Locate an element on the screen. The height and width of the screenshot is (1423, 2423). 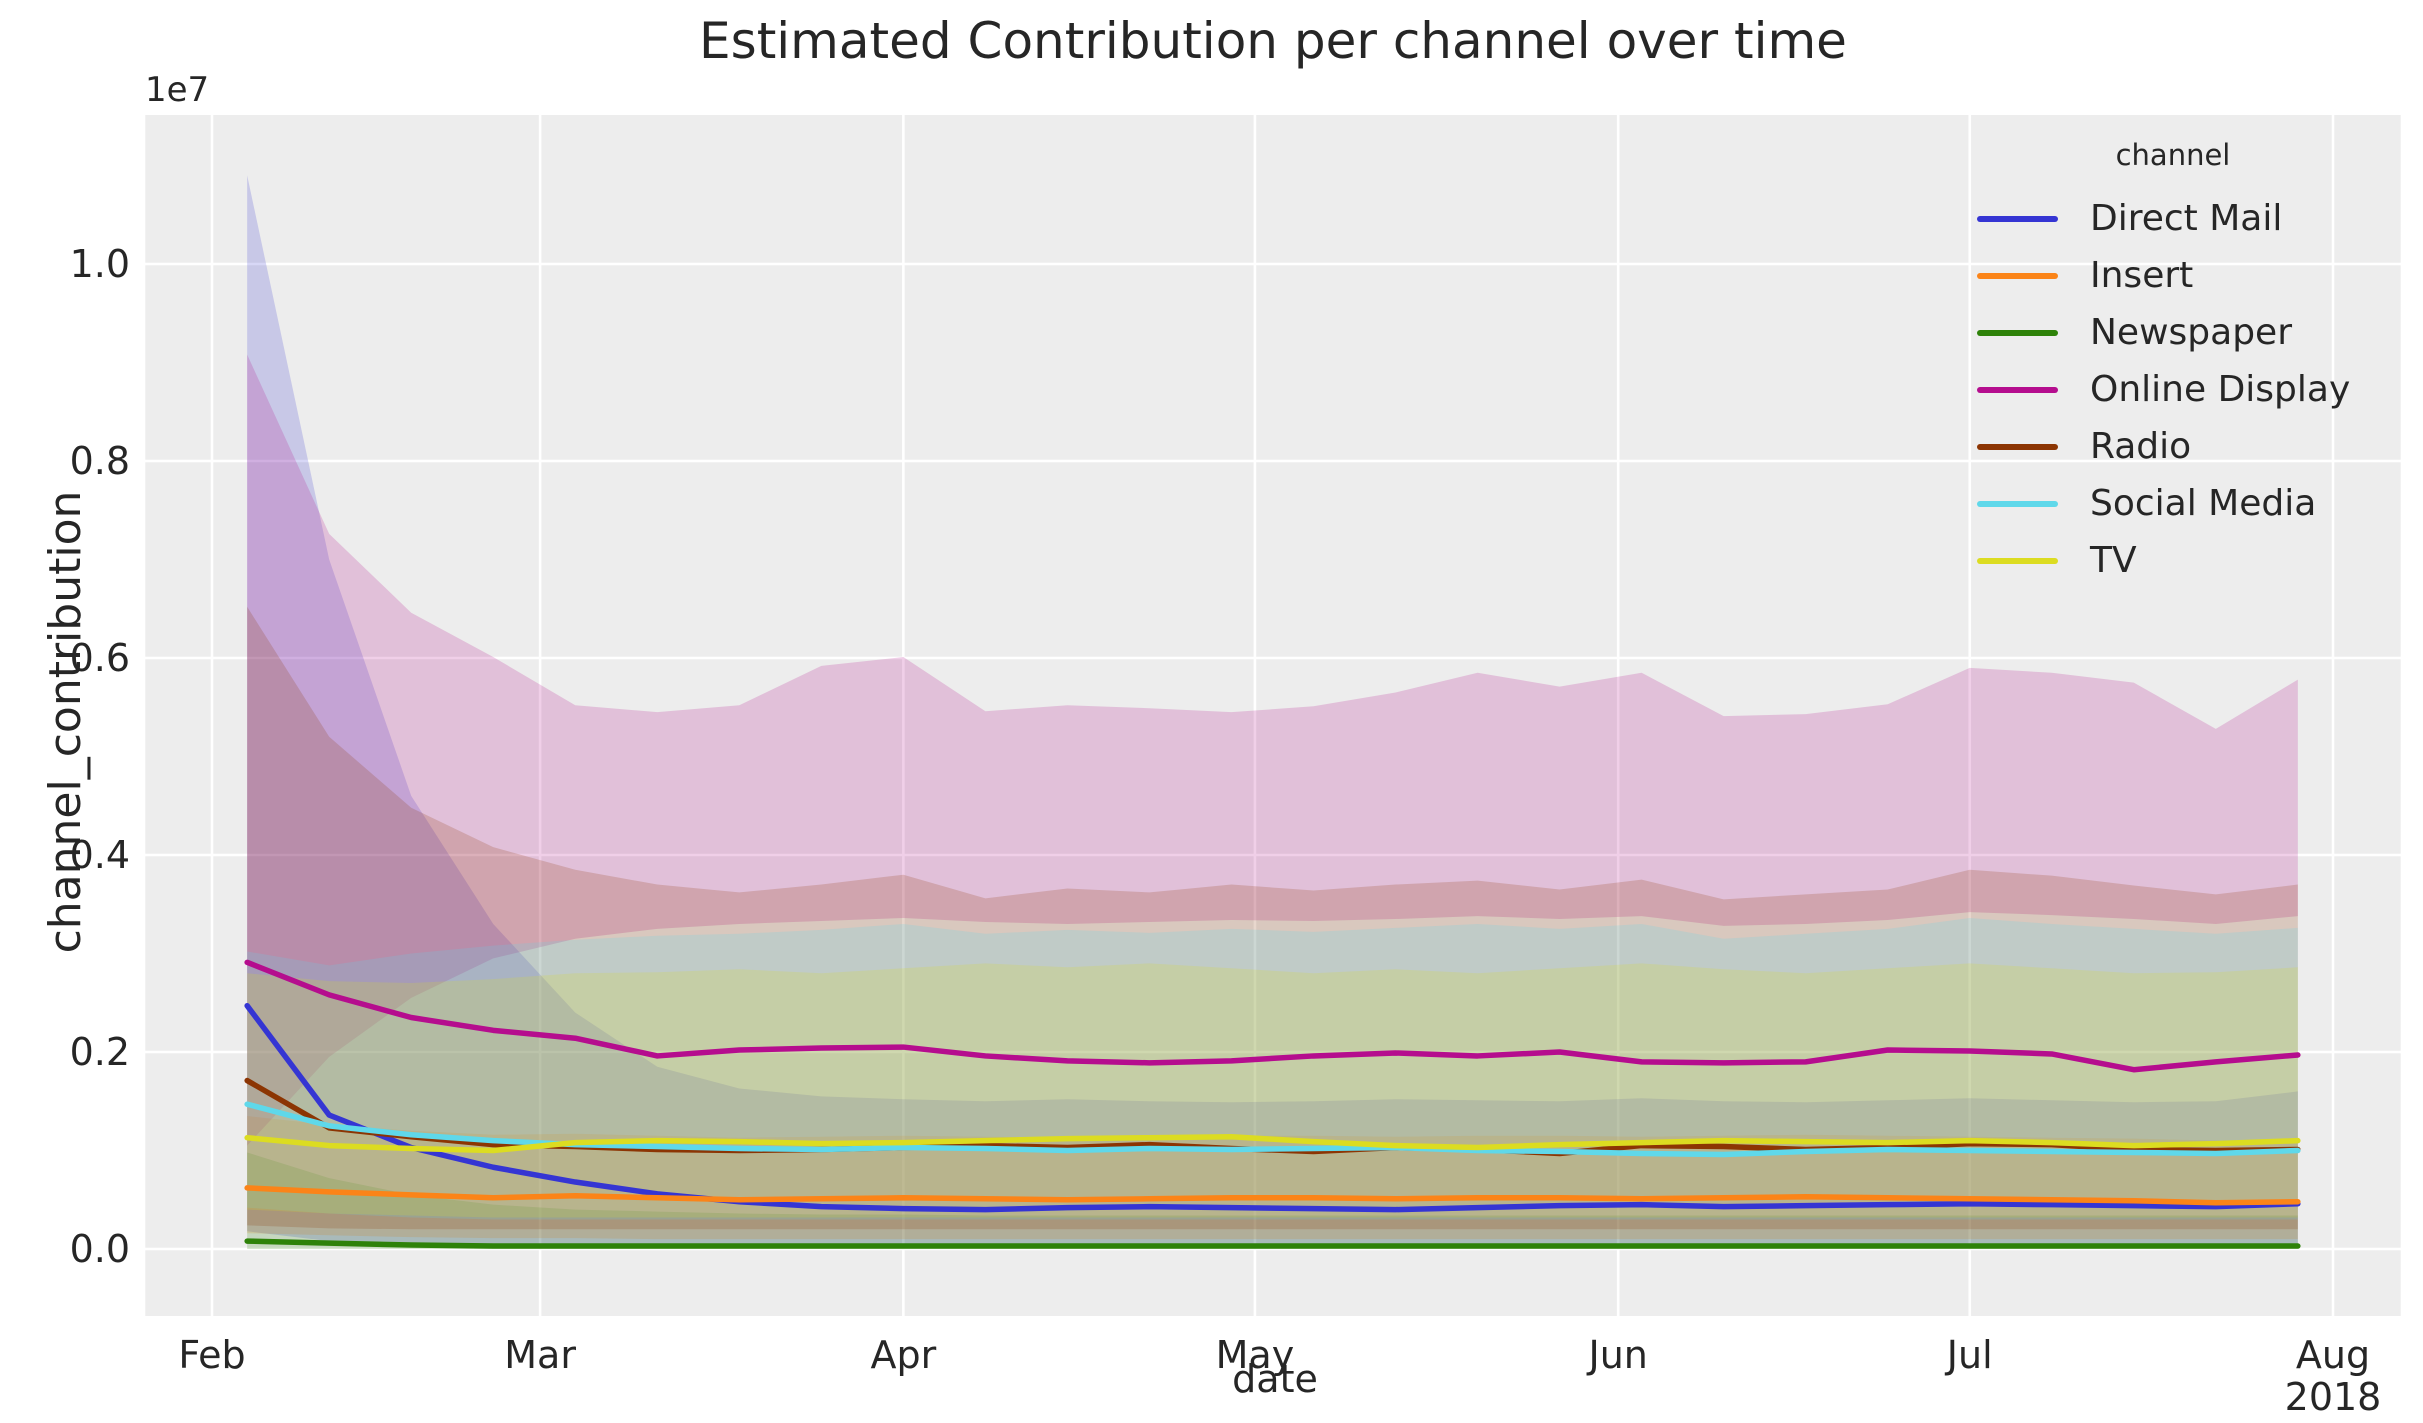
legend-label-social-media: Social Media is located at coordinates (2203, 503).